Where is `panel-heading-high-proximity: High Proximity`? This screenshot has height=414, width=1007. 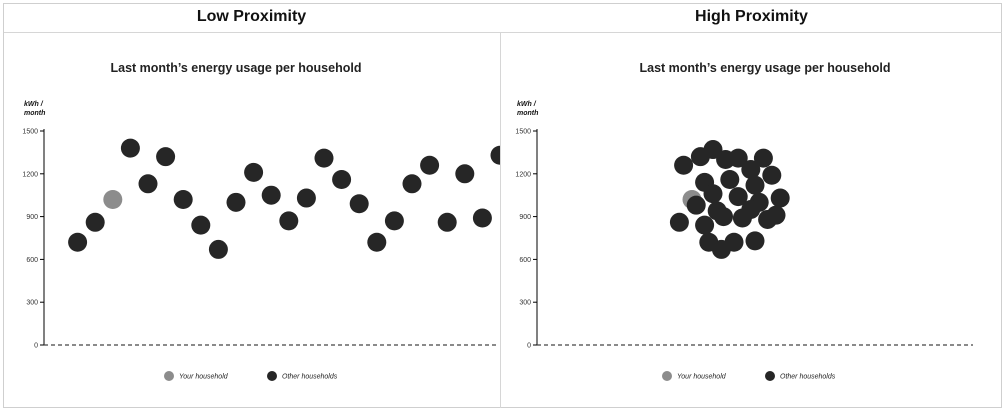 panel-heading-high-proximity: High Proximity is located at coordinates (751, 16).